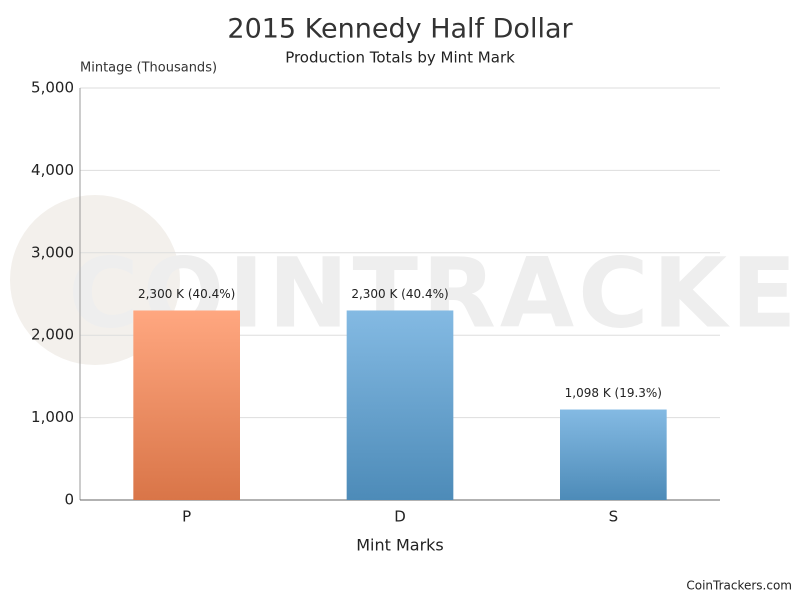 Image resolution: width=800 pixels, height=600 pixels. What do you see at coordinates (69, 500) in the screenshot?
I see `y-tick-label: 0` at bounding box center [69, 500].